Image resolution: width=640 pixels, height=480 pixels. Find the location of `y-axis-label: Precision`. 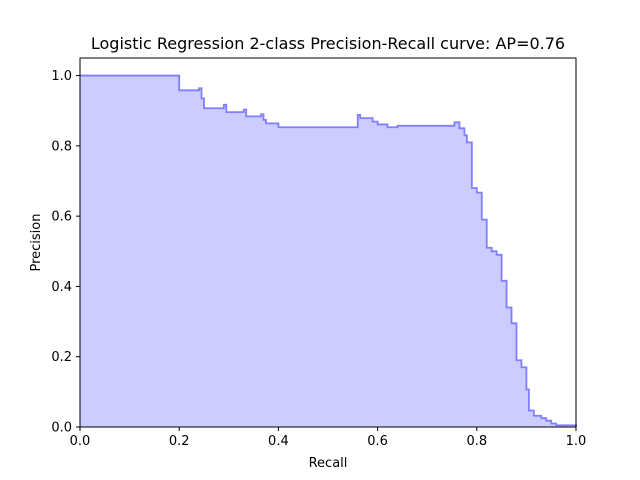

y-axis-label: Precision is located at coordinates (36, 242).